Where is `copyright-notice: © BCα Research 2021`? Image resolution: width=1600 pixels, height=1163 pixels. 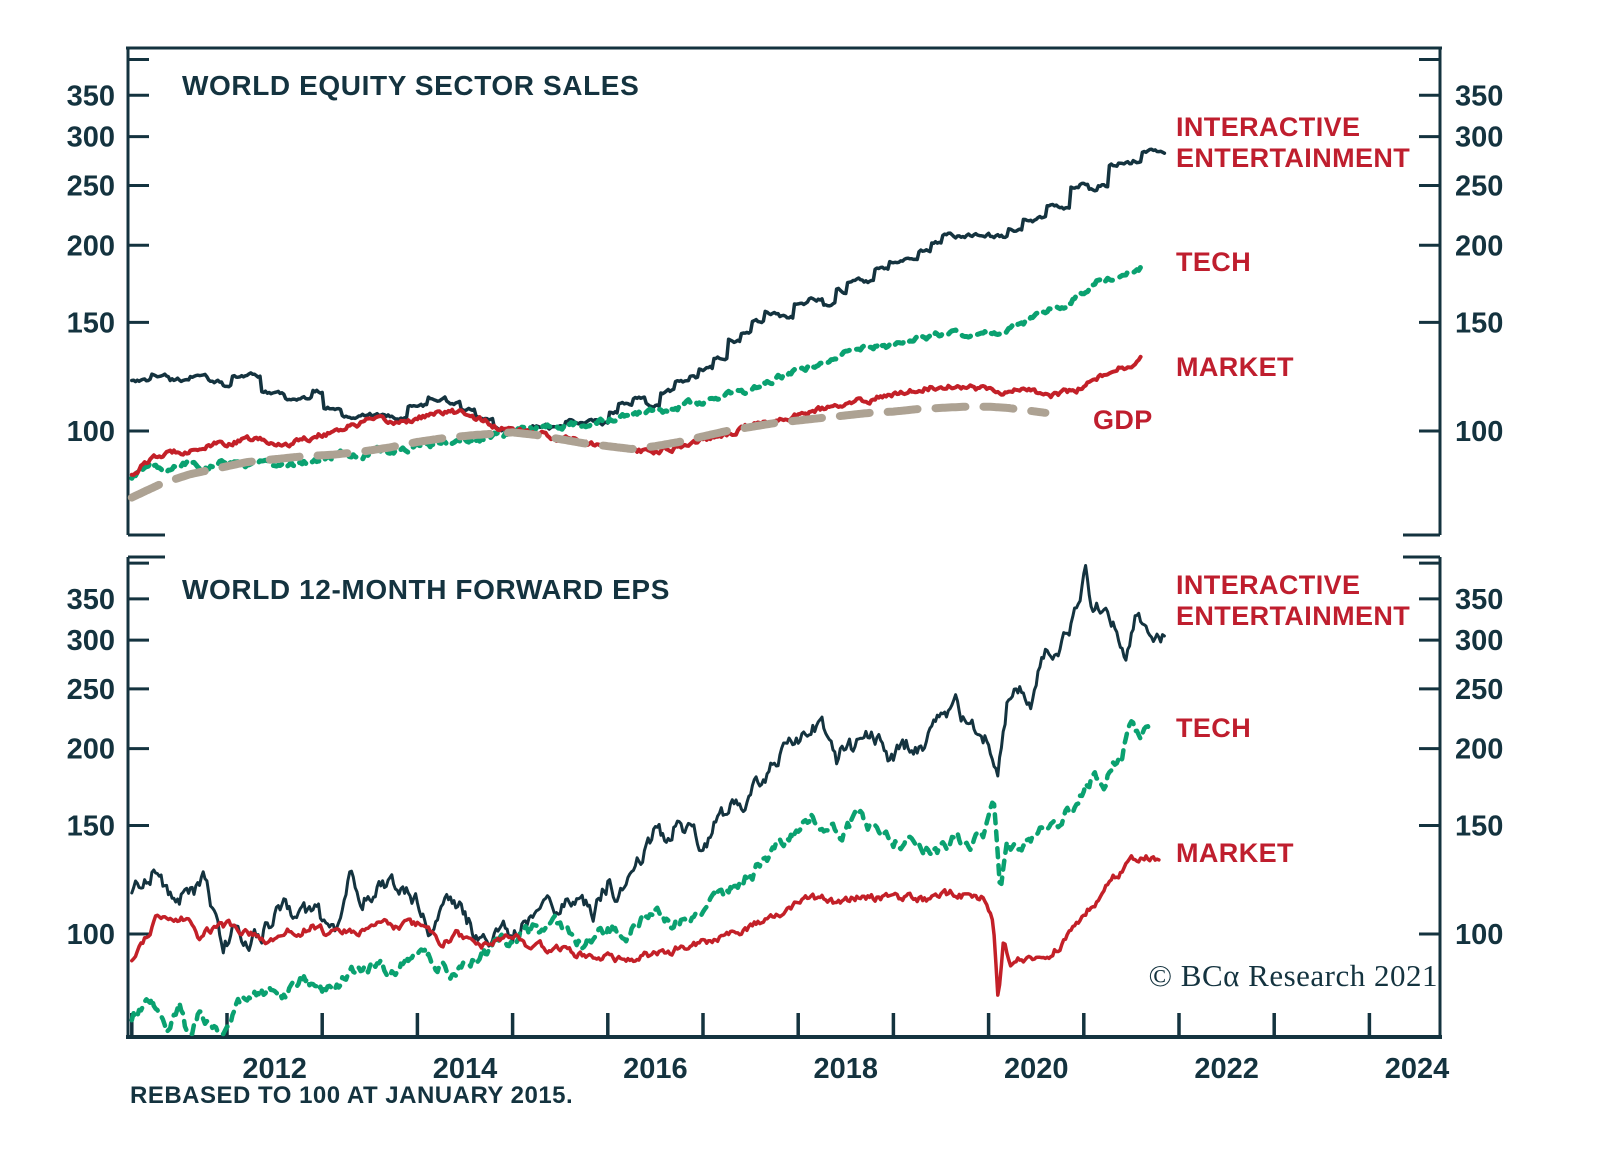
copyright-notice: © BCα Research 2021 is located at coordinates (1293, 975).